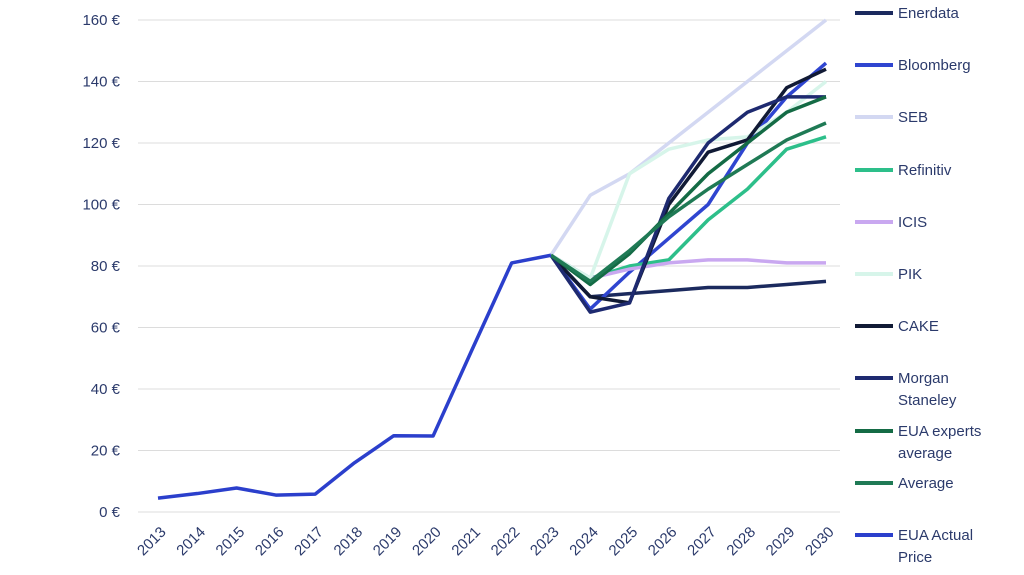 The image size is (1024, 575). What do you see at coordinates (545, 542) in the screenshot?
I see `x-tick-label: 2023` at bounding box center [545, 542].